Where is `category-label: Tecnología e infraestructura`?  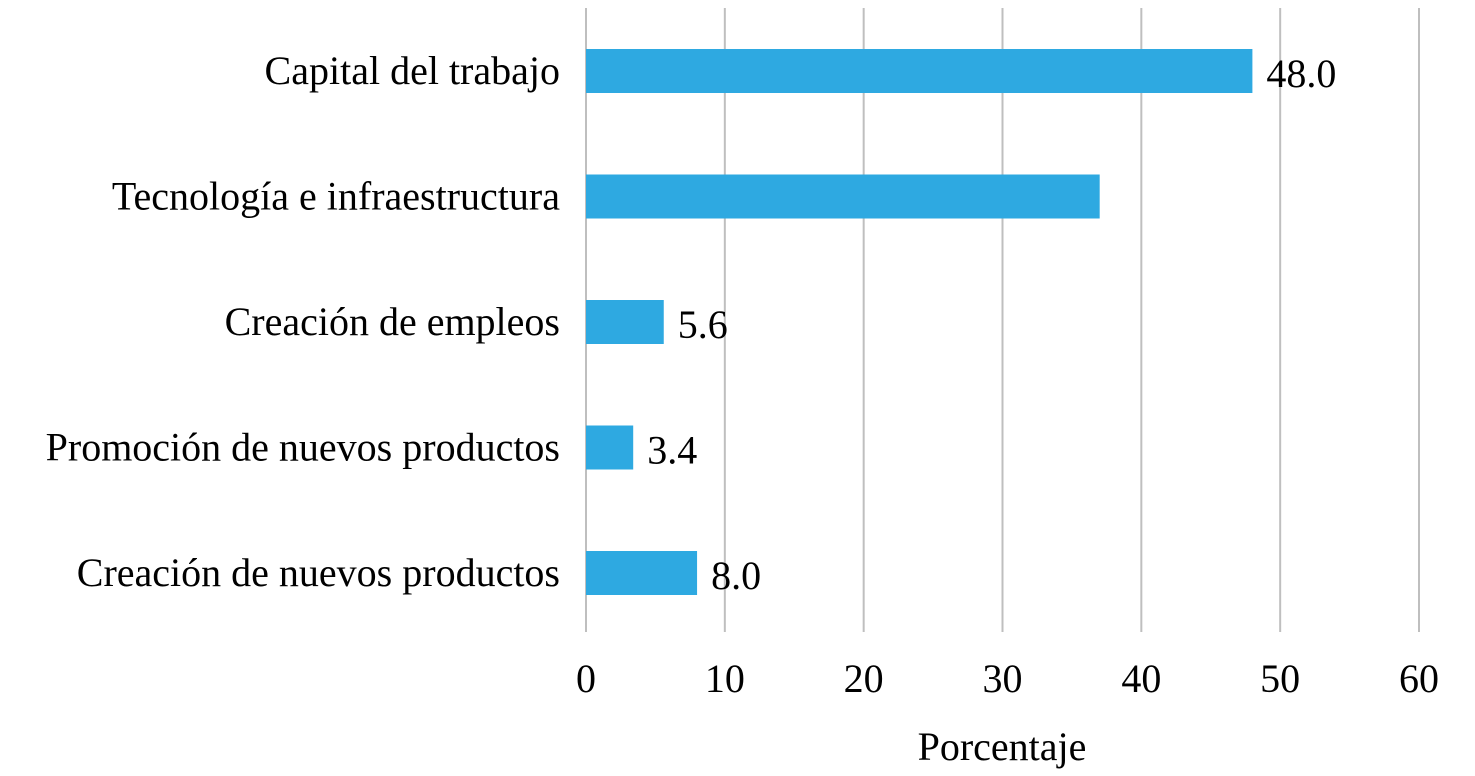
category-label: Tecnología e infraestructura is located at coordinates (336, 196).